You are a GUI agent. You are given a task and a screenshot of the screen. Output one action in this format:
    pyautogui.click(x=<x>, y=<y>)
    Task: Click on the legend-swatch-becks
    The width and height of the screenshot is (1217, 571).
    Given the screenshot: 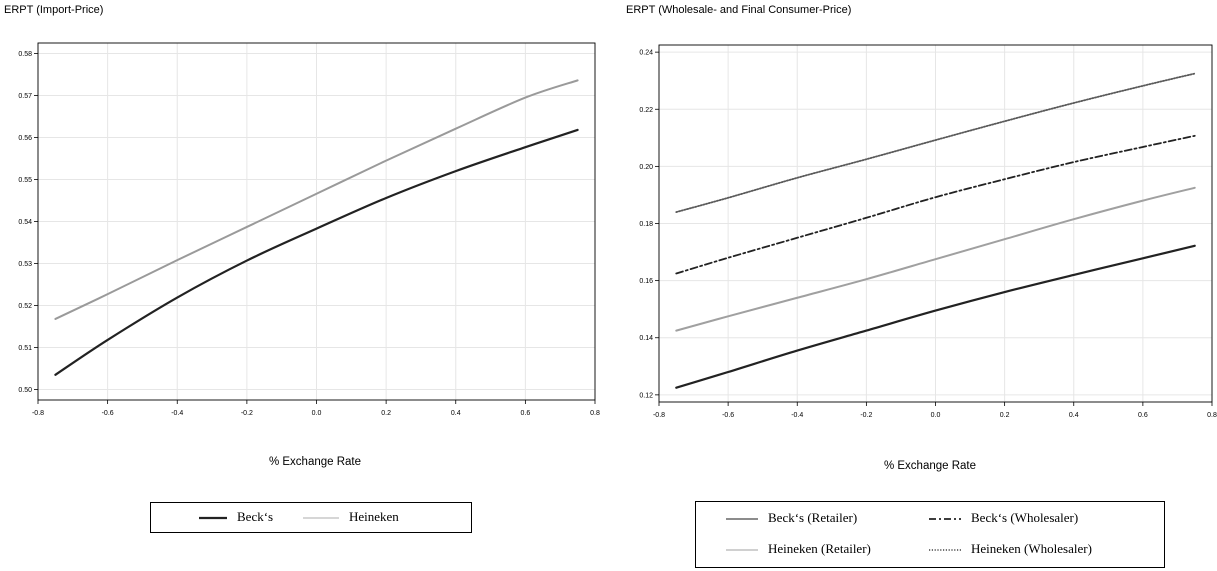 What is the action you would take?
    pyautogui.click(x=213, y=518)
    